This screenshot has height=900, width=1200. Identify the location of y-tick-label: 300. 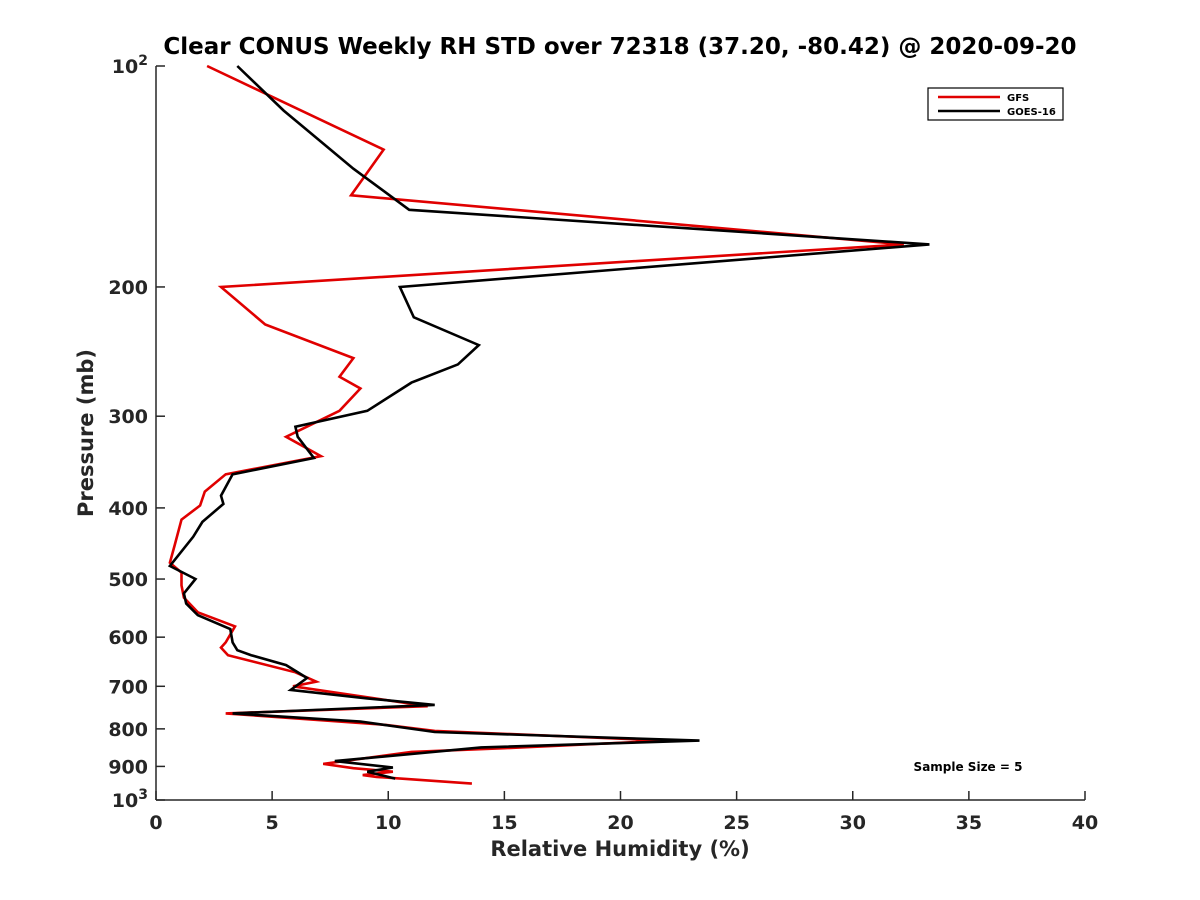
(128, 417).